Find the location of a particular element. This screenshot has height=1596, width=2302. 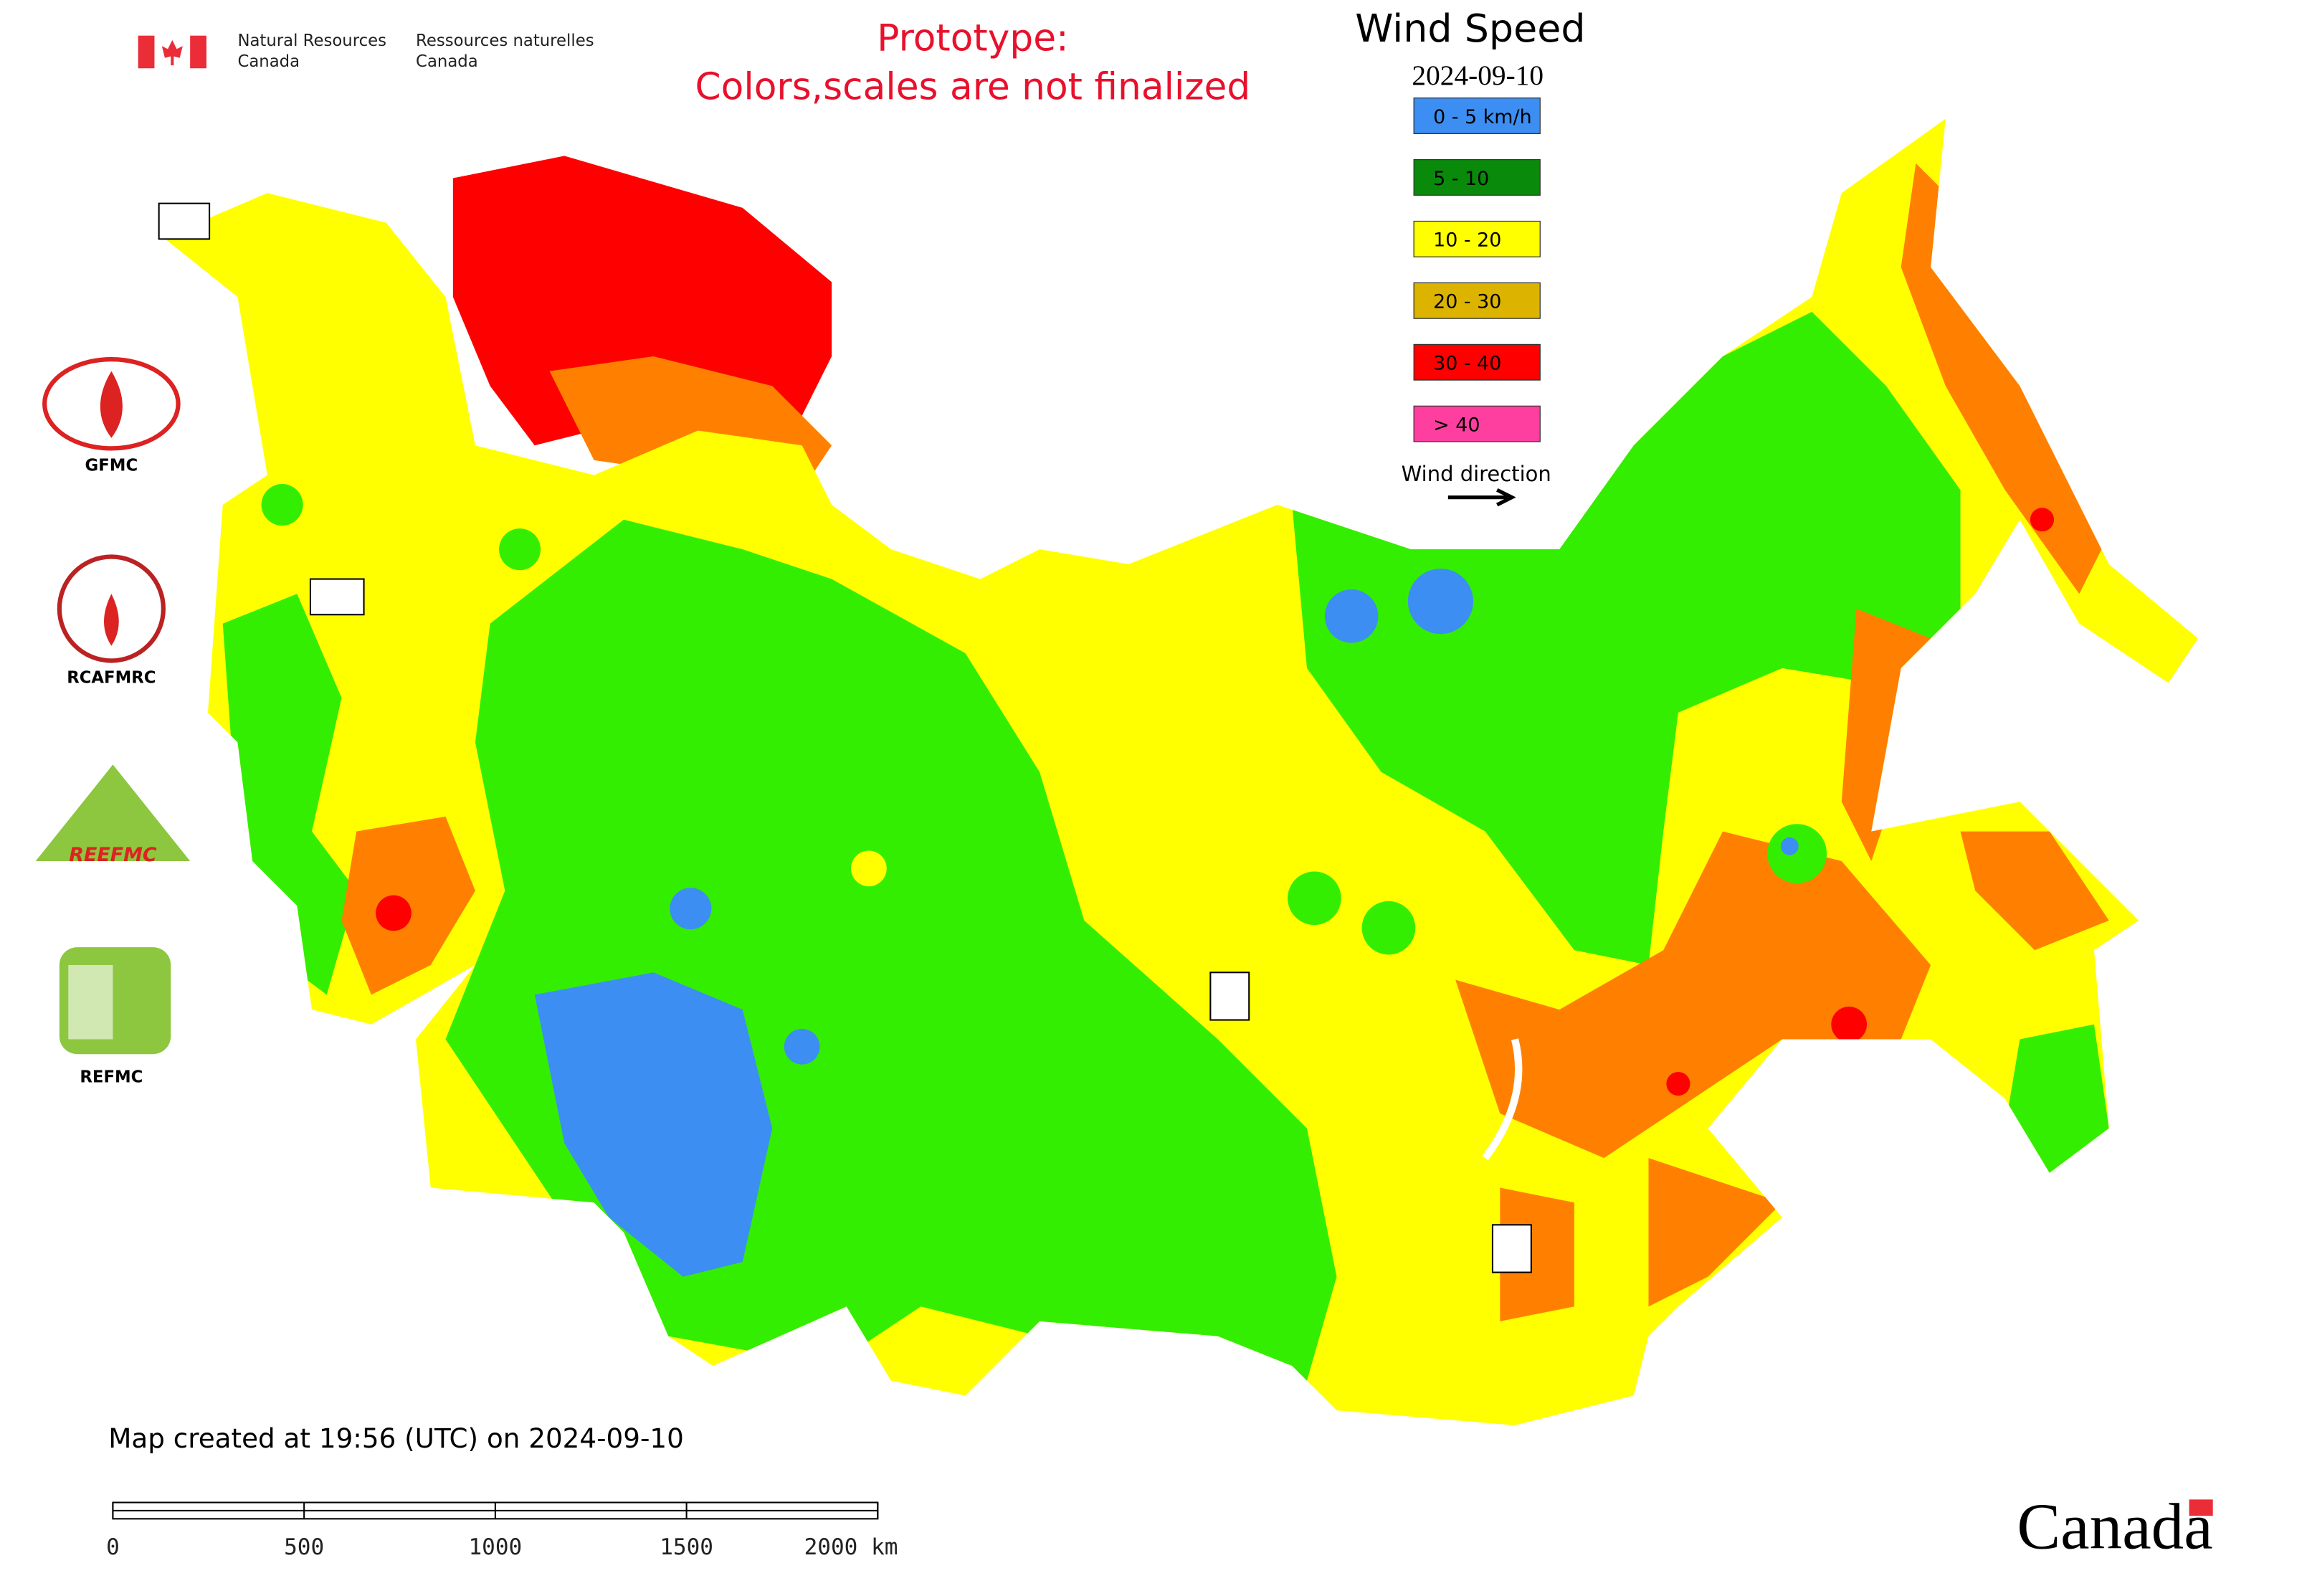

logos: GFMC RCAFMRC REEFMC REFMC is located at coordinates (113, 722).